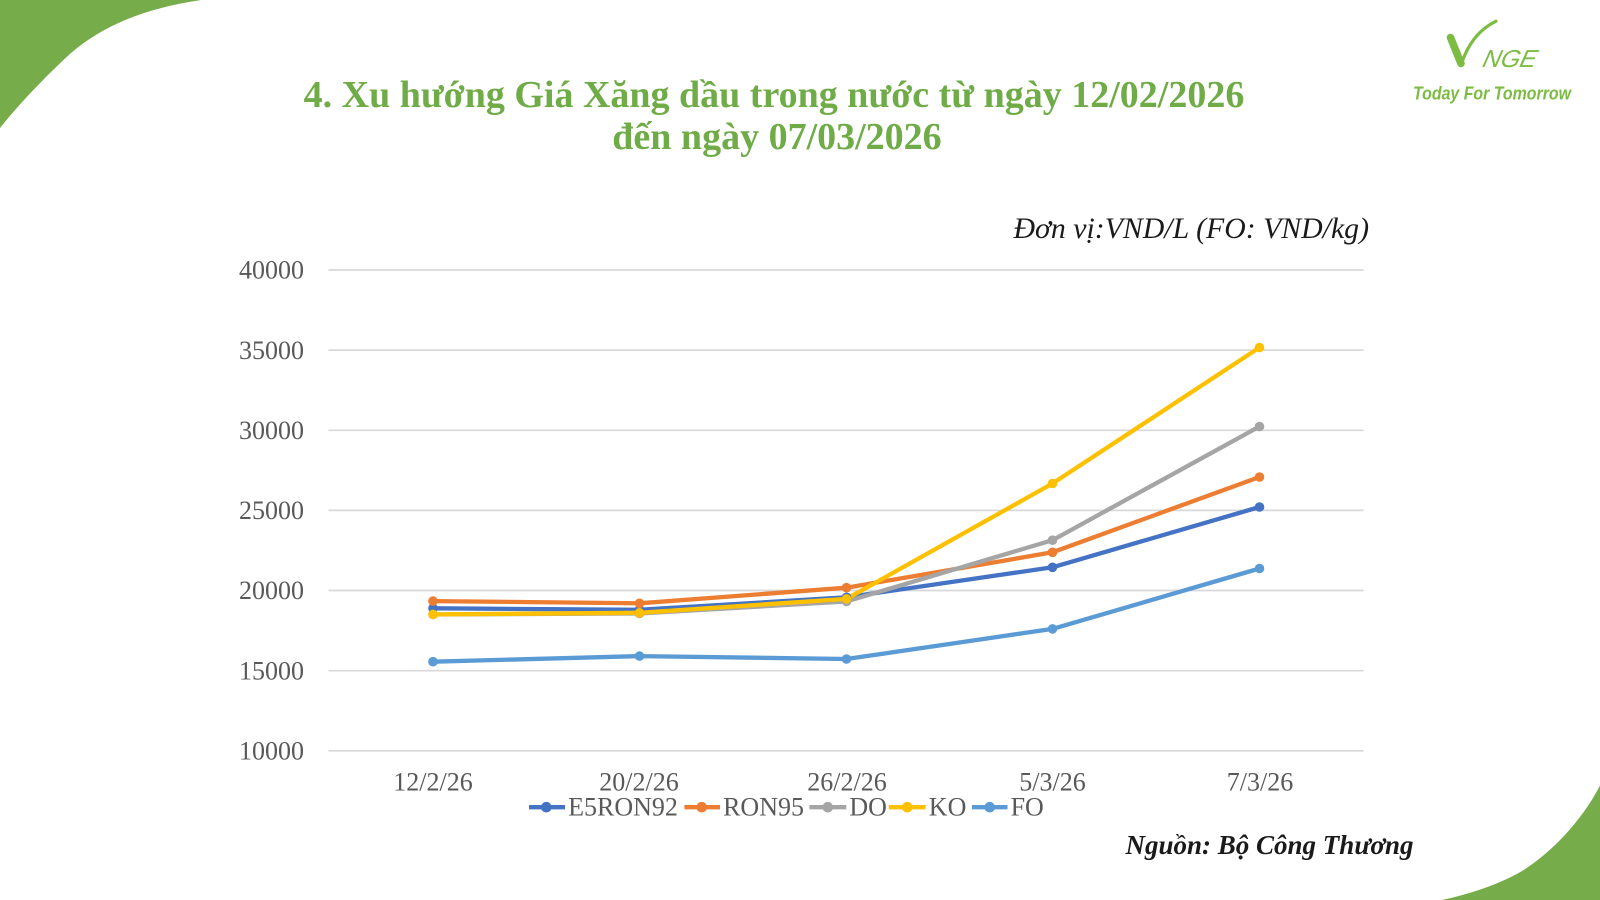 This screenshot has width=1600, height=900. Describe the element at coordinates (948, 806) in the screenshot. I see `svg-text: KO` at that location.